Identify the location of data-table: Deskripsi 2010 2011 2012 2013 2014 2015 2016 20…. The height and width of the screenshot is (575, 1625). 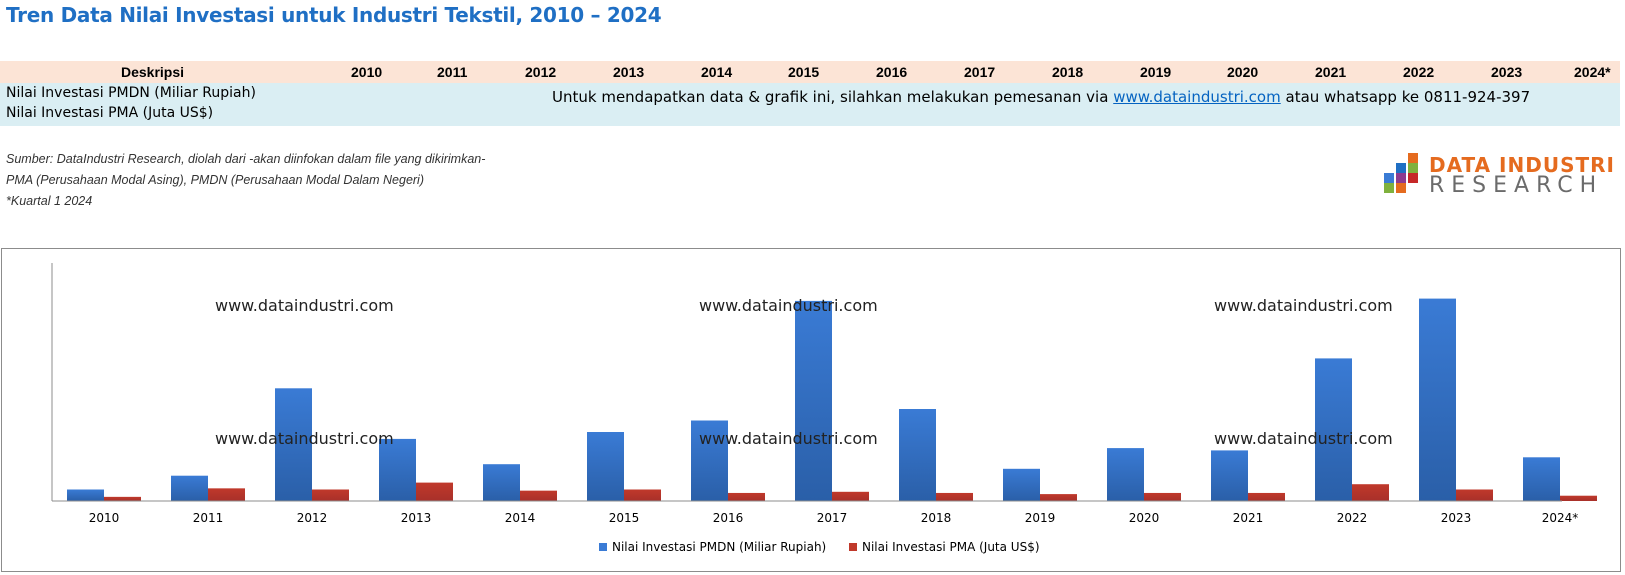
(810, 93).